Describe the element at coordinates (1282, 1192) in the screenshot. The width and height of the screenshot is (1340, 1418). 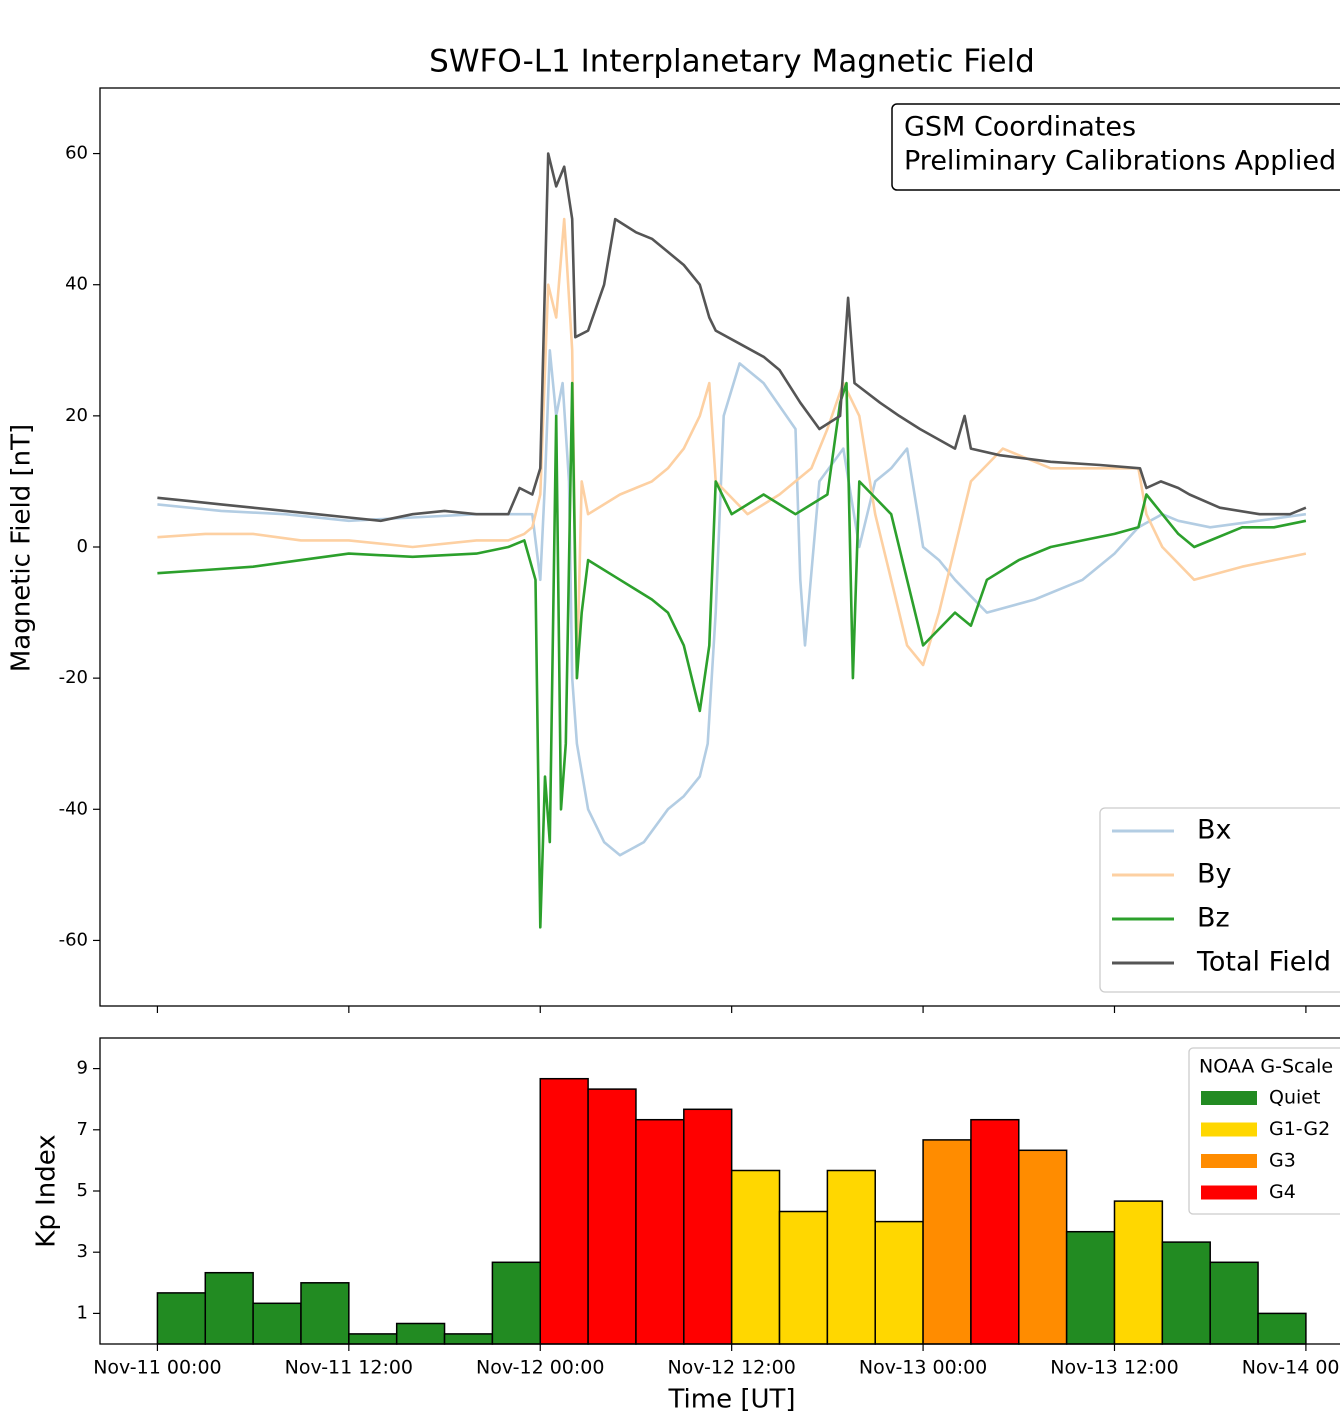
I see `legend-label: G4` at that location.